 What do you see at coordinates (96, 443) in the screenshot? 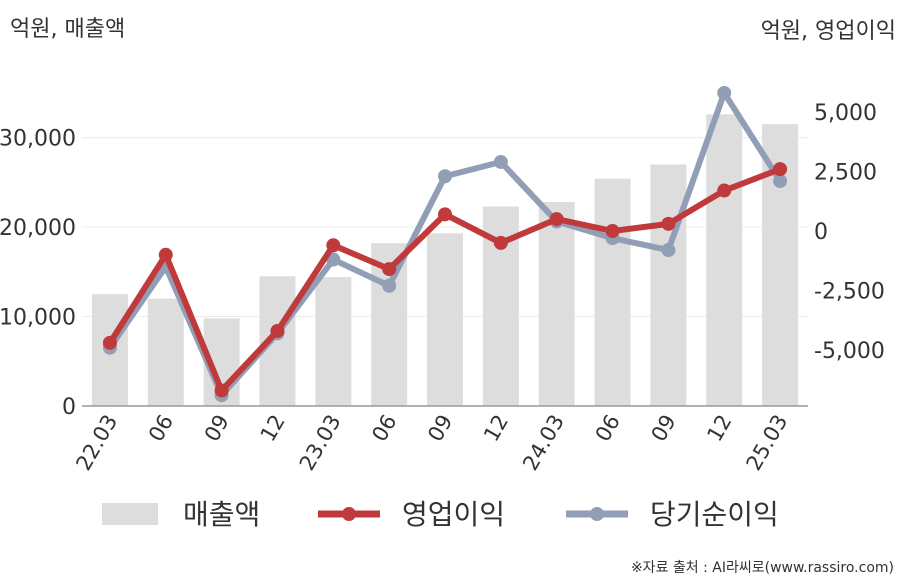
I see `x-tick-label: 22.03` at bounding box center [96, 443].